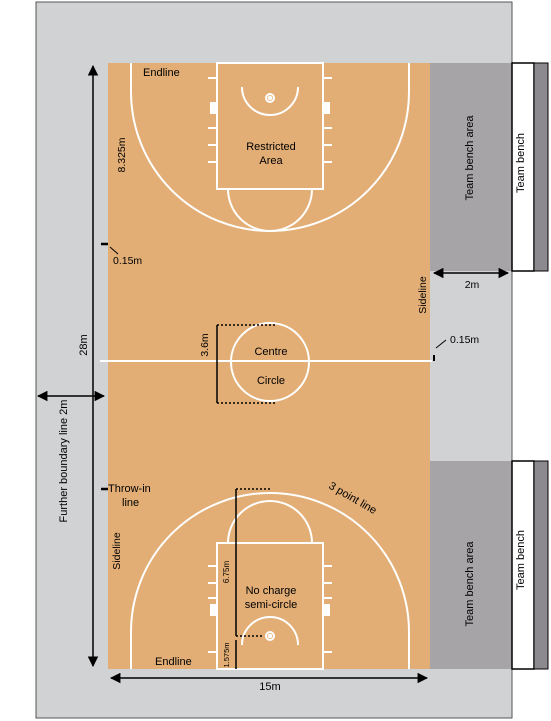  What do you see at coordinates (464, 340) in the screenshot?
I see `label-dim-015-right: 0.15m` at bounding box center [464, 340].